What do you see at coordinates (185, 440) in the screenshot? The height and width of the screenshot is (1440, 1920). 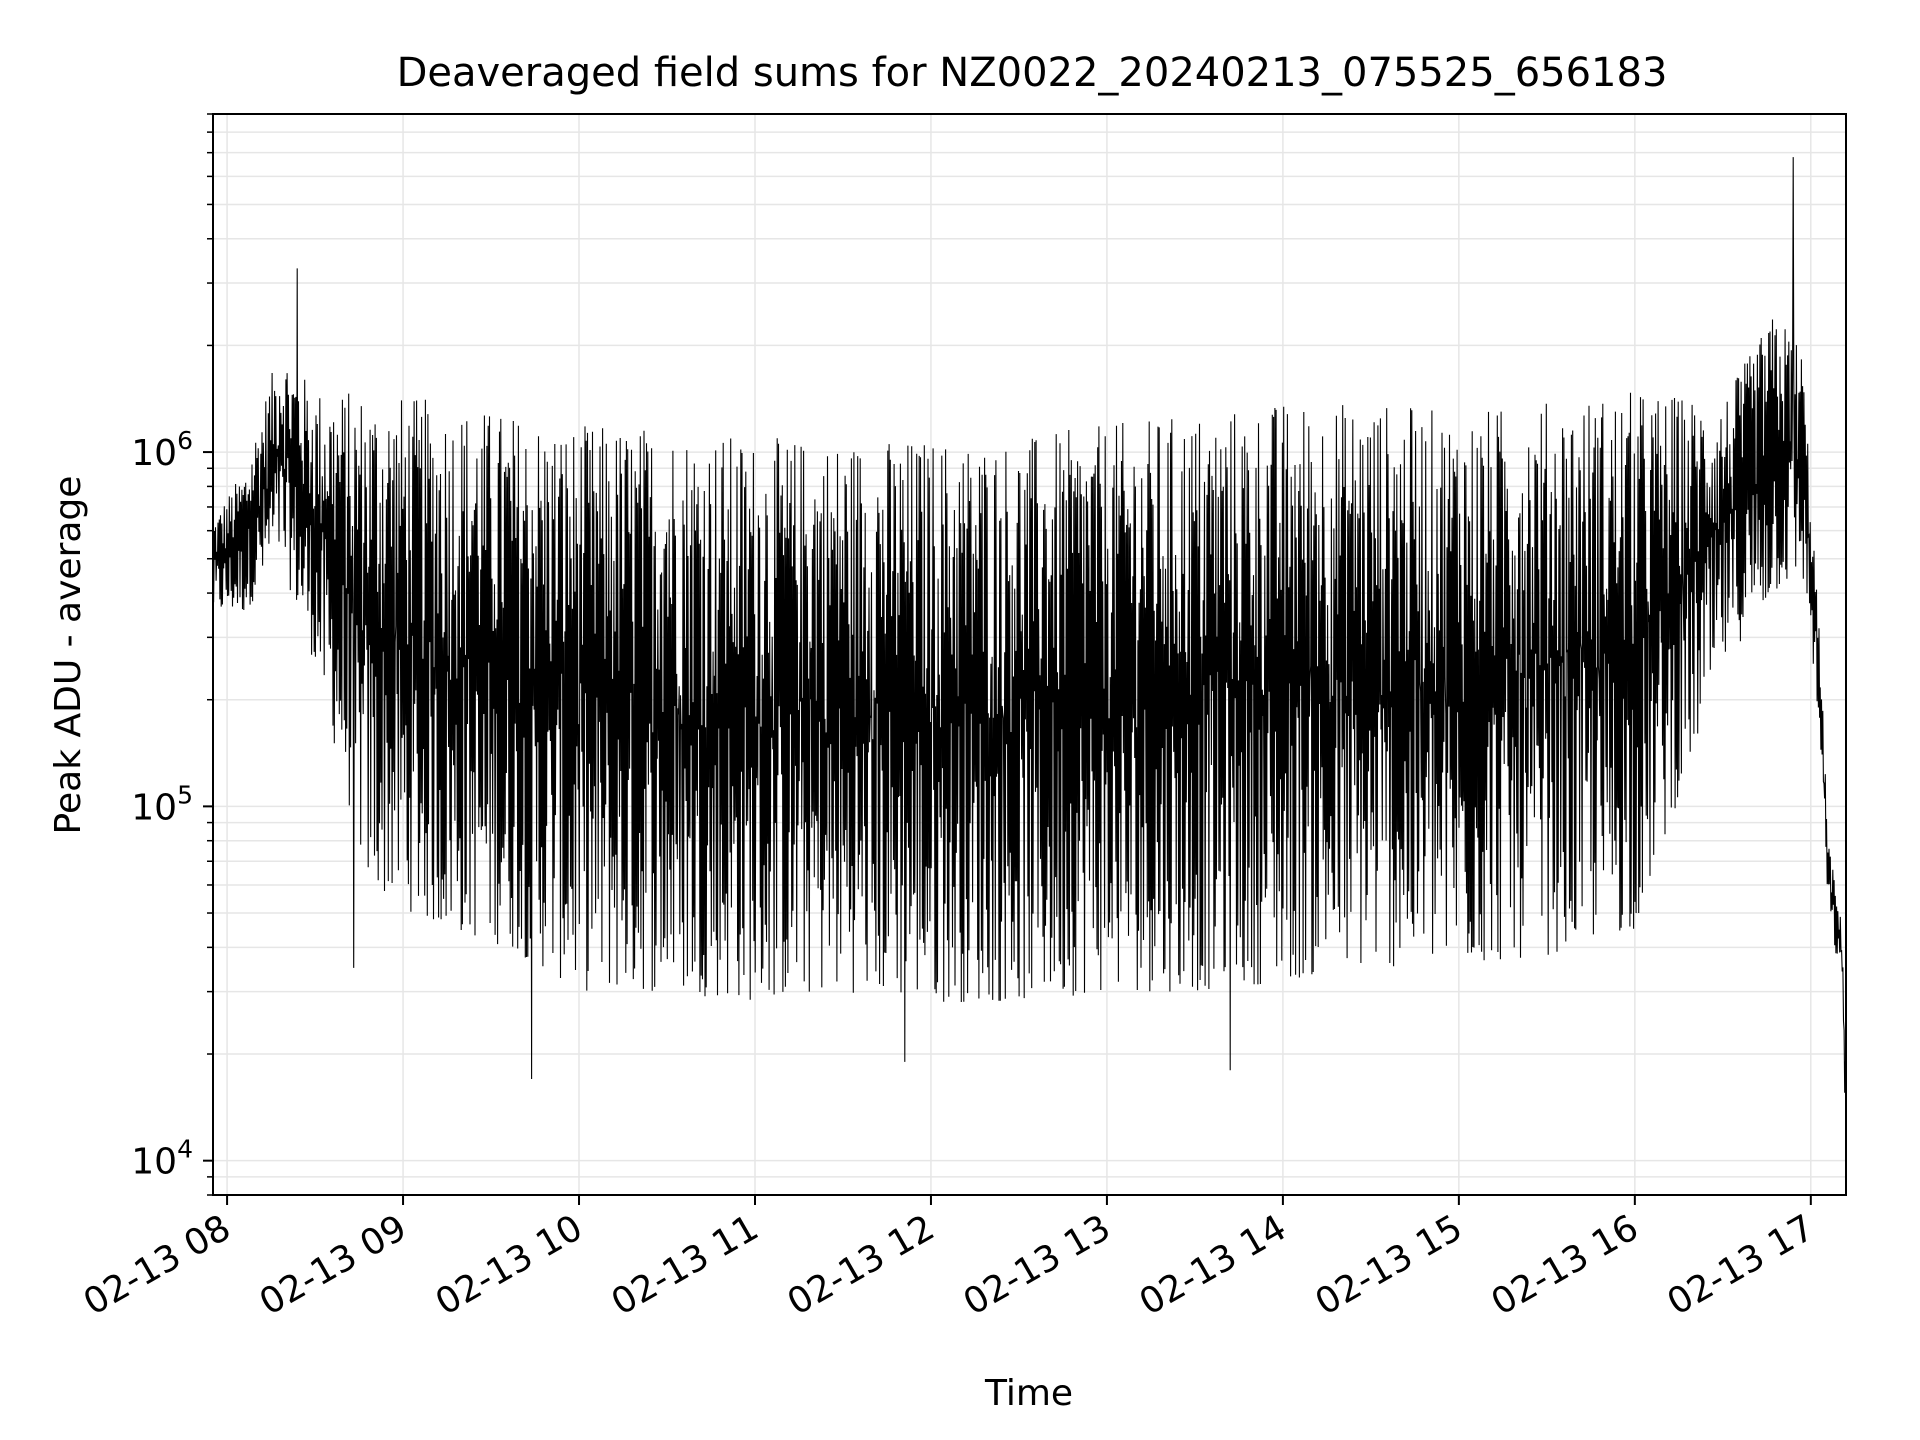 I see `y-tick-exponent: 6` at bounding box center [185, 440].